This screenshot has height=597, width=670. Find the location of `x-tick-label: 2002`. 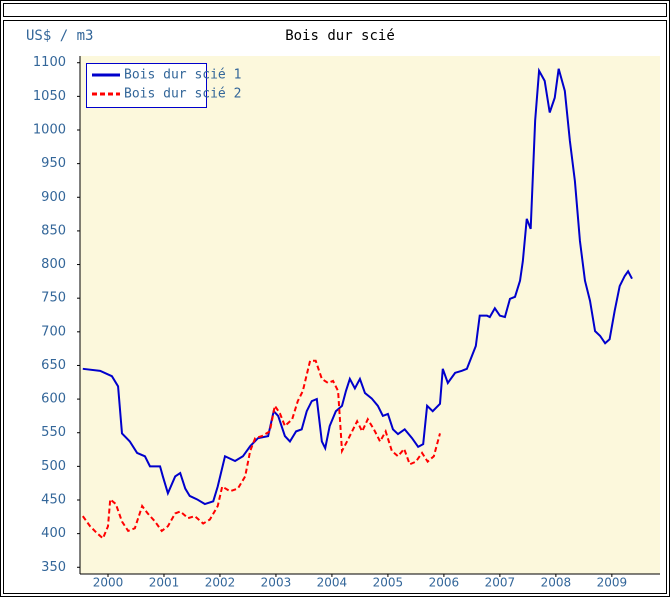

x-tick-label: 2002 is located at coordinates (220, 583).